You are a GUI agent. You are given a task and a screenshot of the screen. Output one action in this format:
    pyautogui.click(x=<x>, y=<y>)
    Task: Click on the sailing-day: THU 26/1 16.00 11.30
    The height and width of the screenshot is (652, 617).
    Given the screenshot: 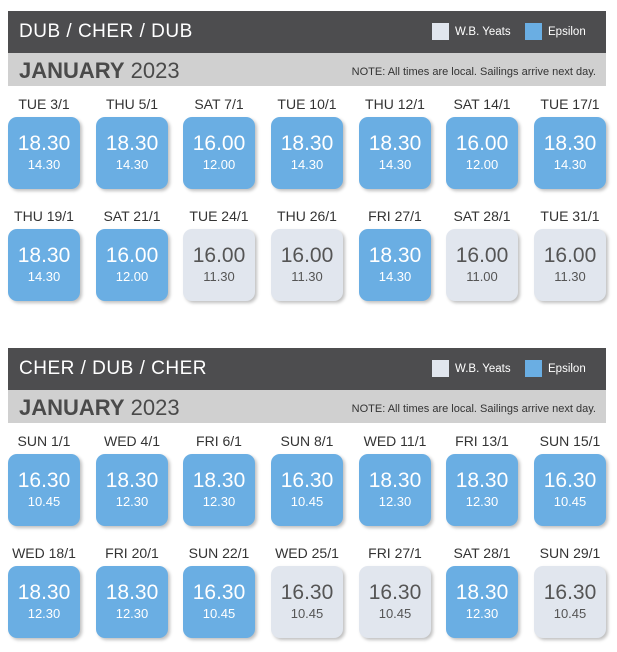 What is the action you would take?
    pyautogui.click(x=307, y=253)
    